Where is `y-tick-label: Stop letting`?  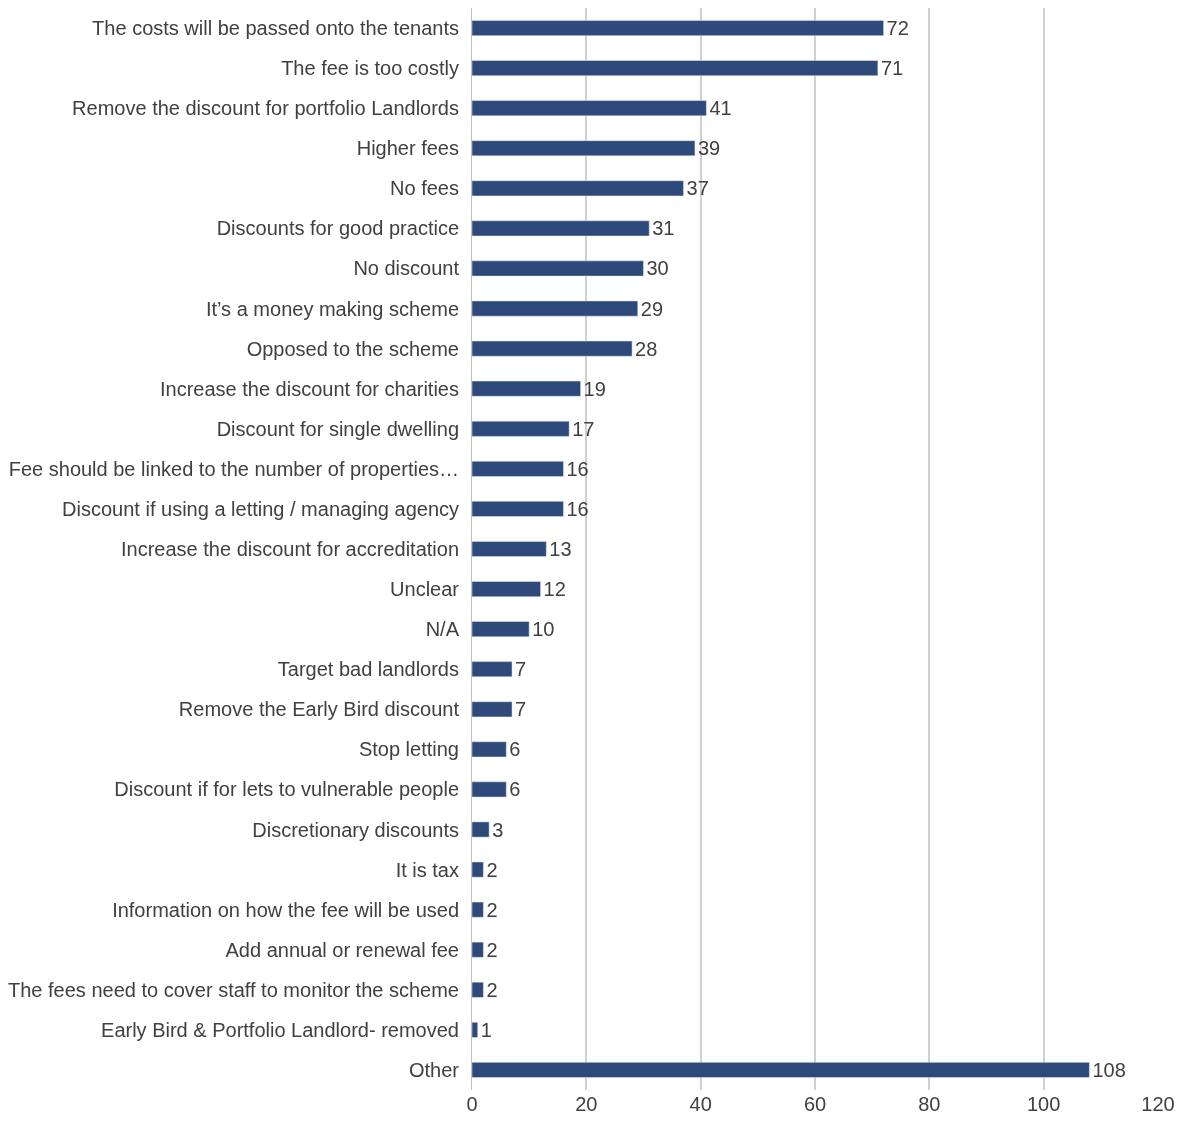 y-tick-label: Stop letting is located at coordinates (408, 749).